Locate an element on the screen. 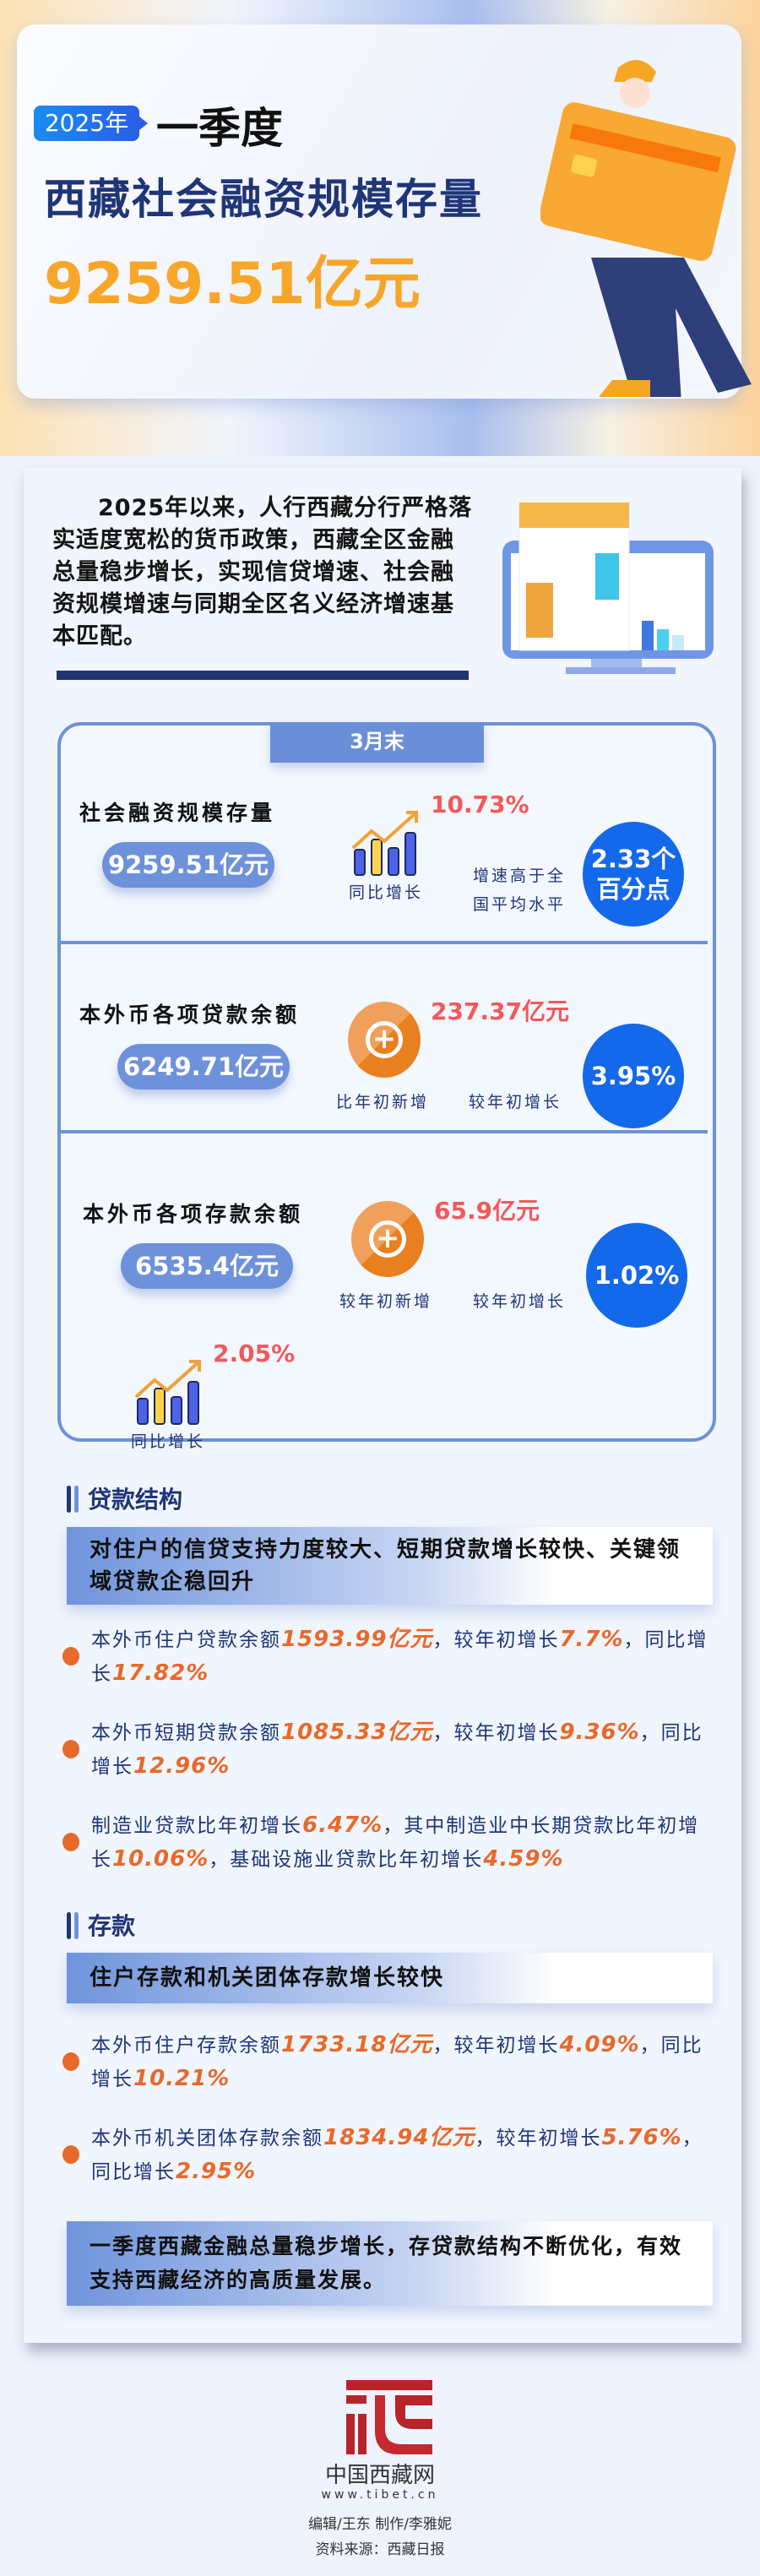 The image size is (760, 2576). courier-illustration is located at coordinates (646, 228).